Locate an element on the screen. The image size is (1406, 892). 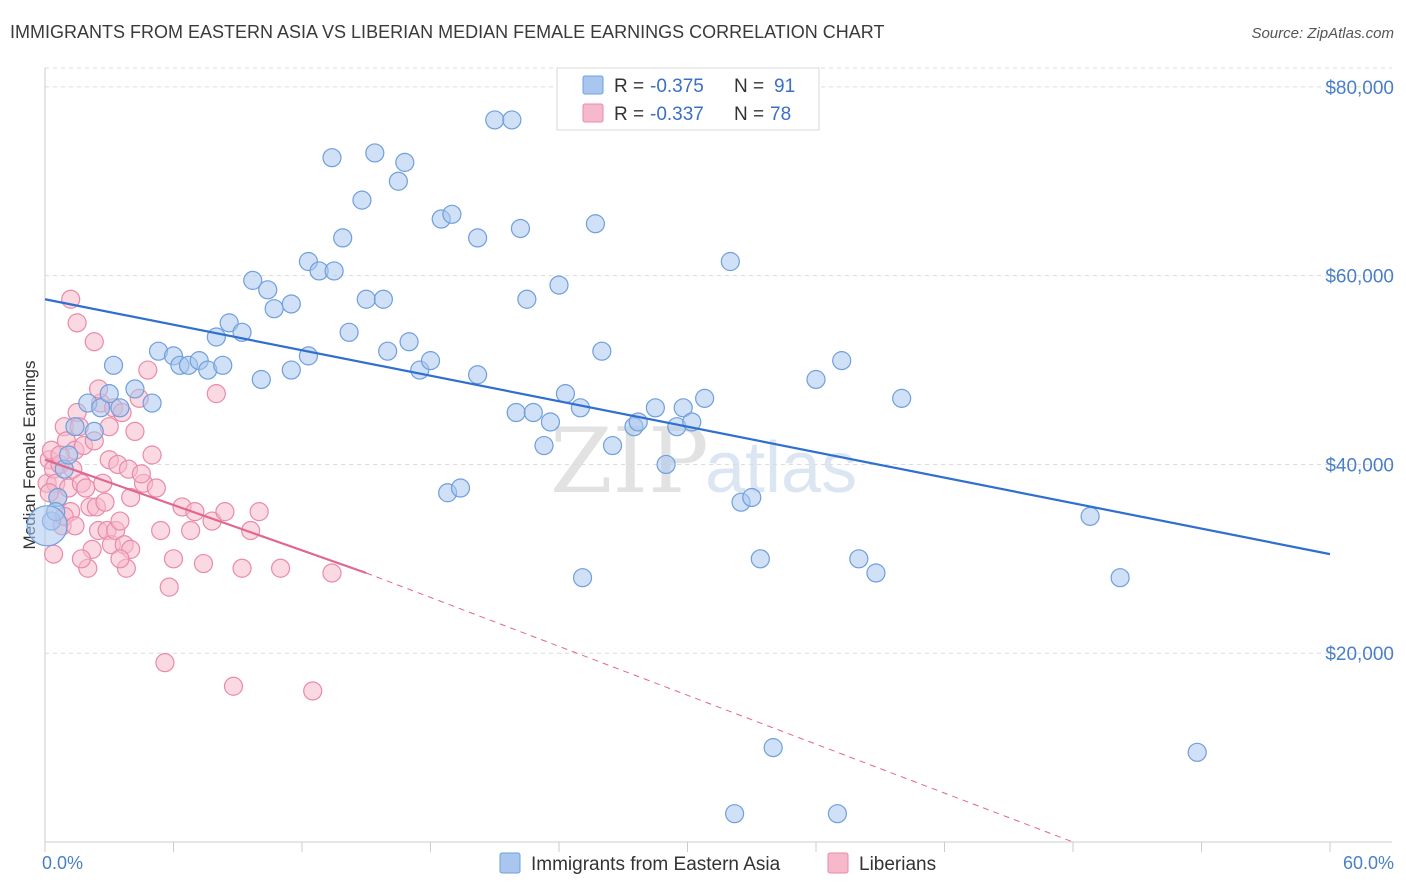
stats-legend: R = -0.375 N = 91 R = -0.337 N = 78 is located at coordinates (688, 99).